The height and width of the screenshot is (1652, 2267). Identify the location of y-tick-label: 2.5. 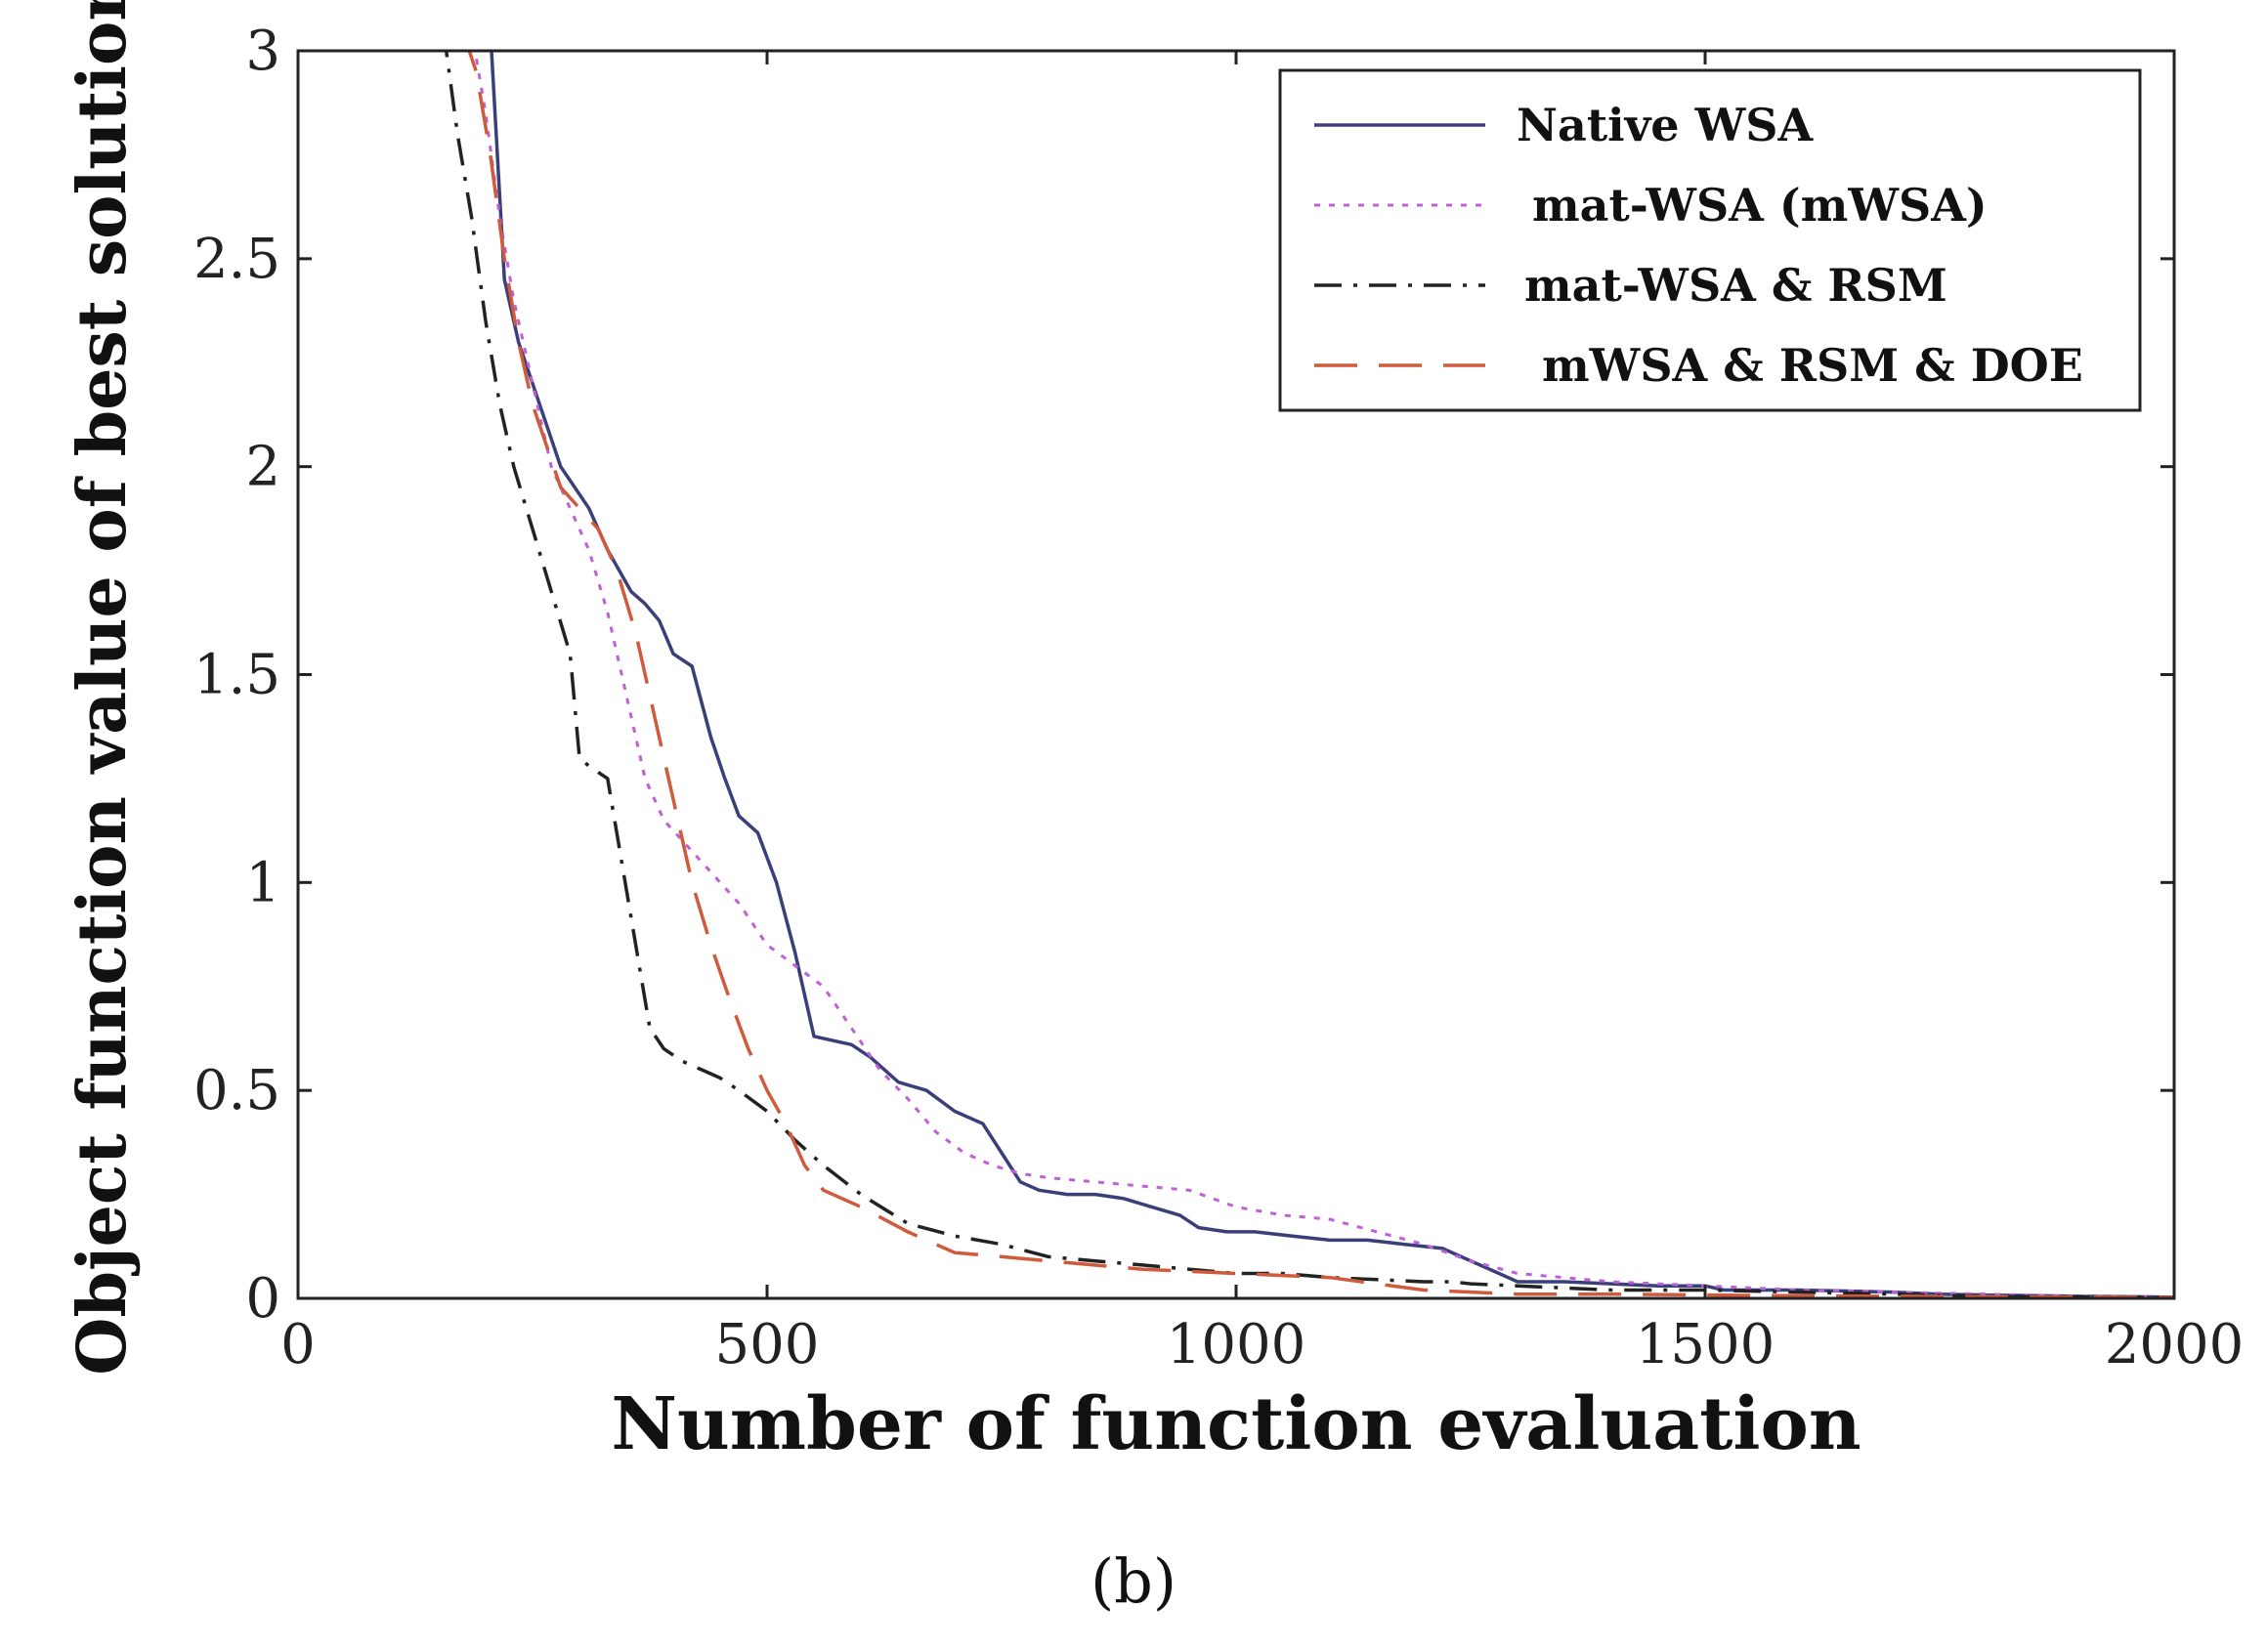
(237, 259).